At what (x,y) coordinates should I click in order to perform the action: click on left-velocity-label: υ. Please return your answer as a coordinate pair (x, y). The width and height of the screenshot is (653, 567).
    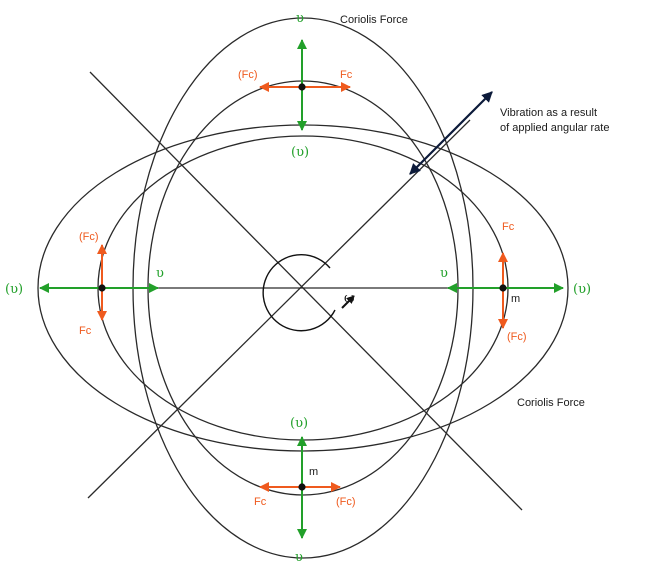
    Looking at the image, I should click on (160, 273).